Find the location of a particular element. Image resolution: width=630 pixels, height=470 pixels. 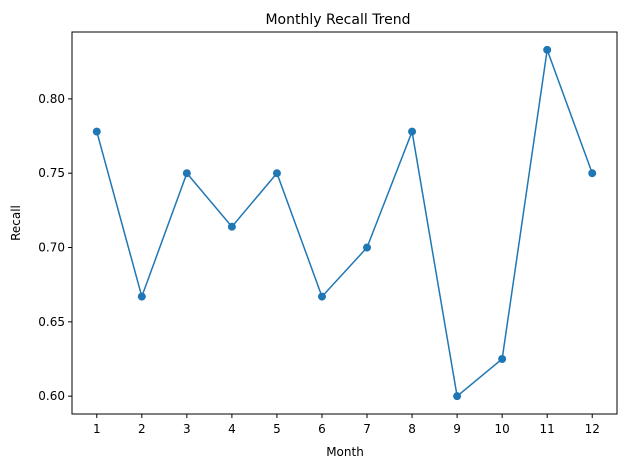

x-tick-label: 11 is located at coordinates (547, 429).